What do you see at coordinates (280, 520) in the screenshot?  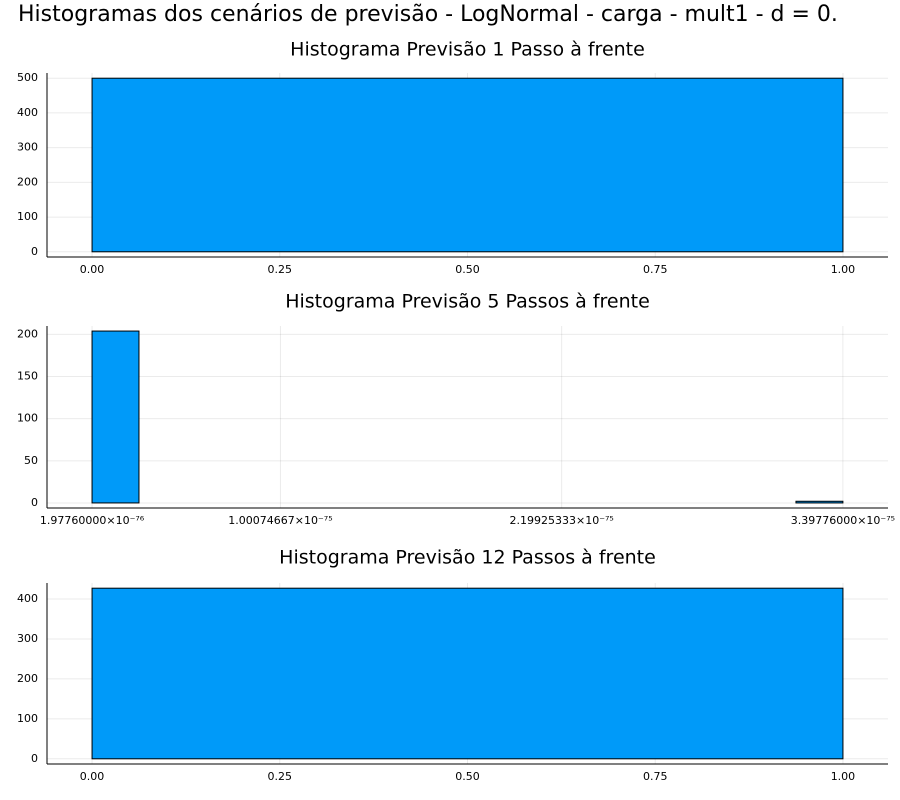 I see `x-tick-label: 1.00074667×10⁻⁷⁵` at bounding box center [280, 520].